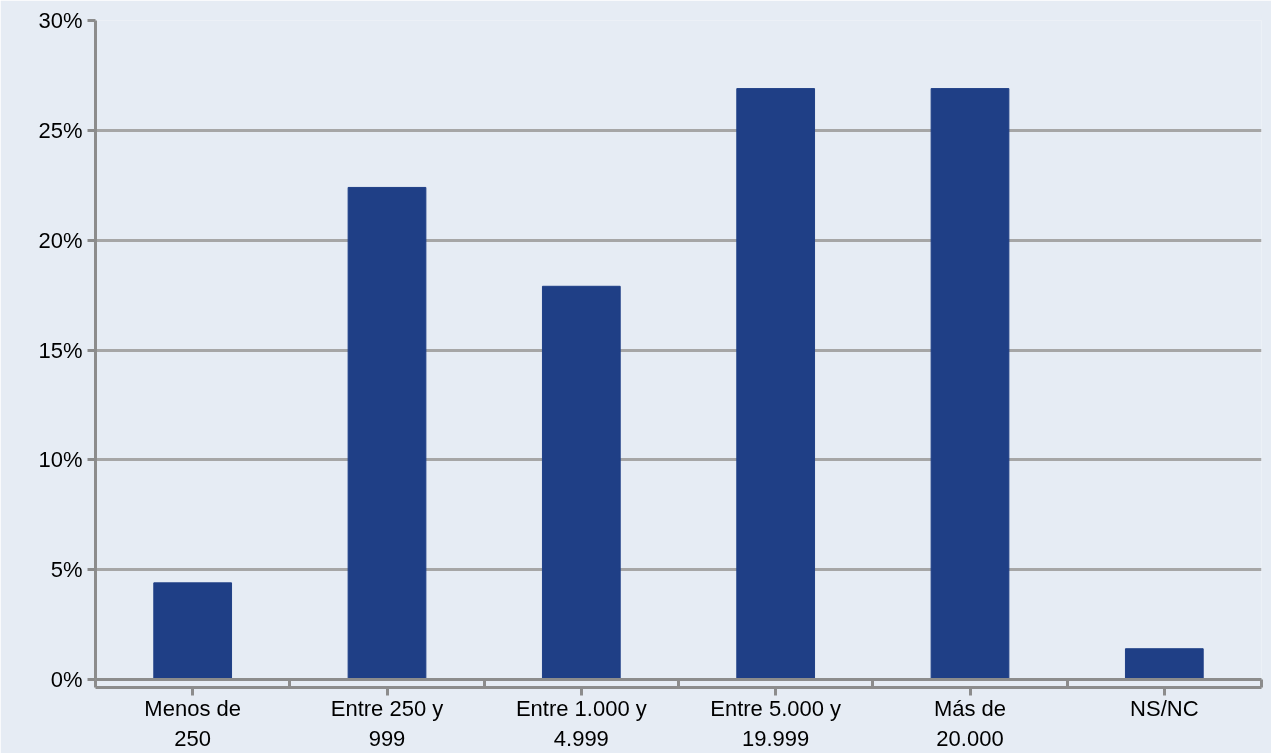 The image size is (1271, 753). Describe the element at coordinates (66, 679) in the screenshot. I see `y-tick-label: 0%` at that location.